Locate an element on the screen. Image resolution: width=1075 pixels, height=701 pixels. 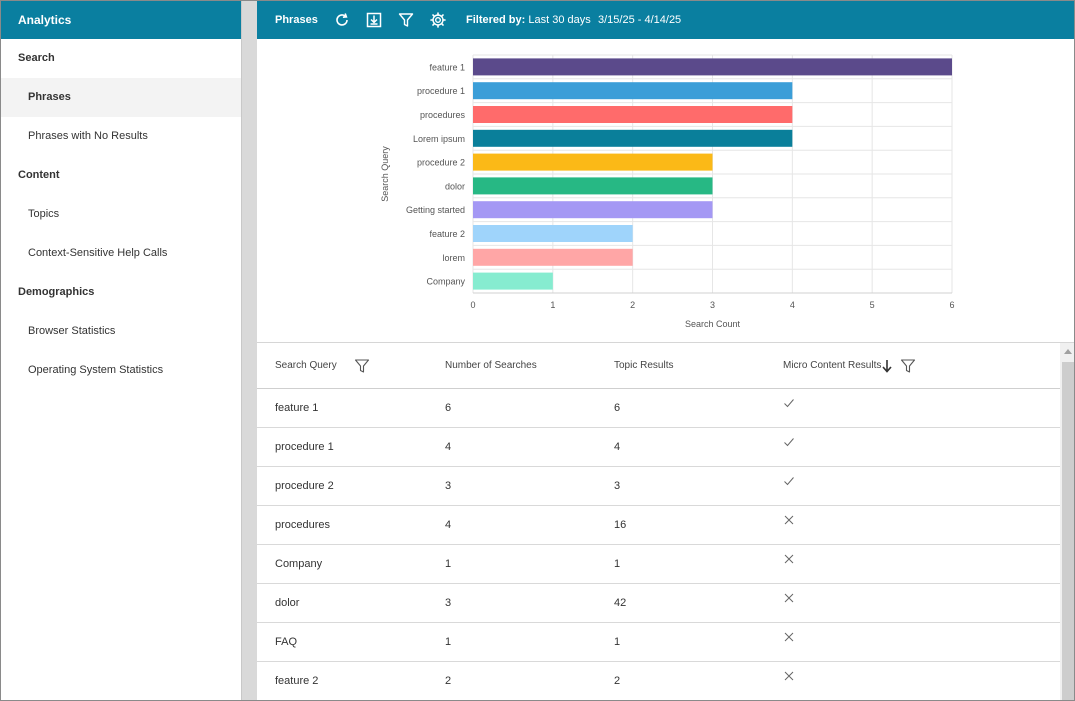
sidebar-item-csh-calls: Context-Sensitive Help Calls is located at coordinates (98, 253).